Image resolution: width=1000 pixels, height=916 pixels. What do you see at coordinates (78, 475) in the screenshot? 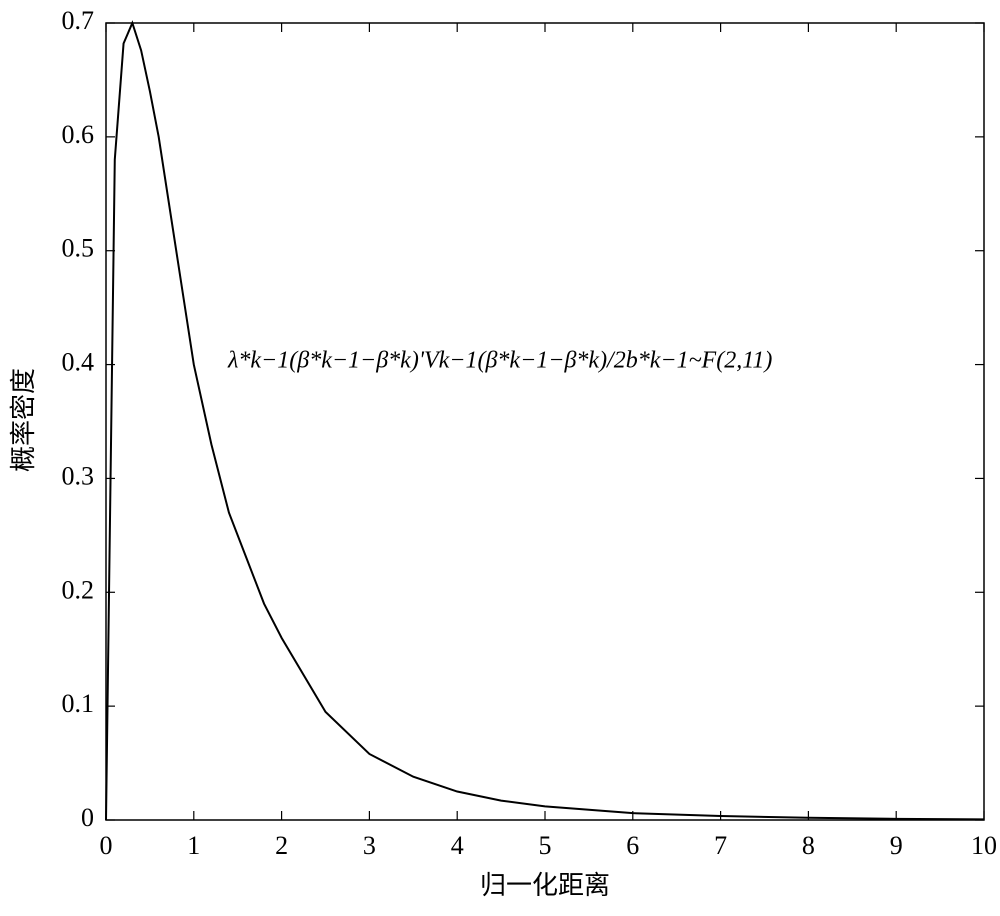
I see `y-tick-label: 0.3` at bounding box center [78, 475].